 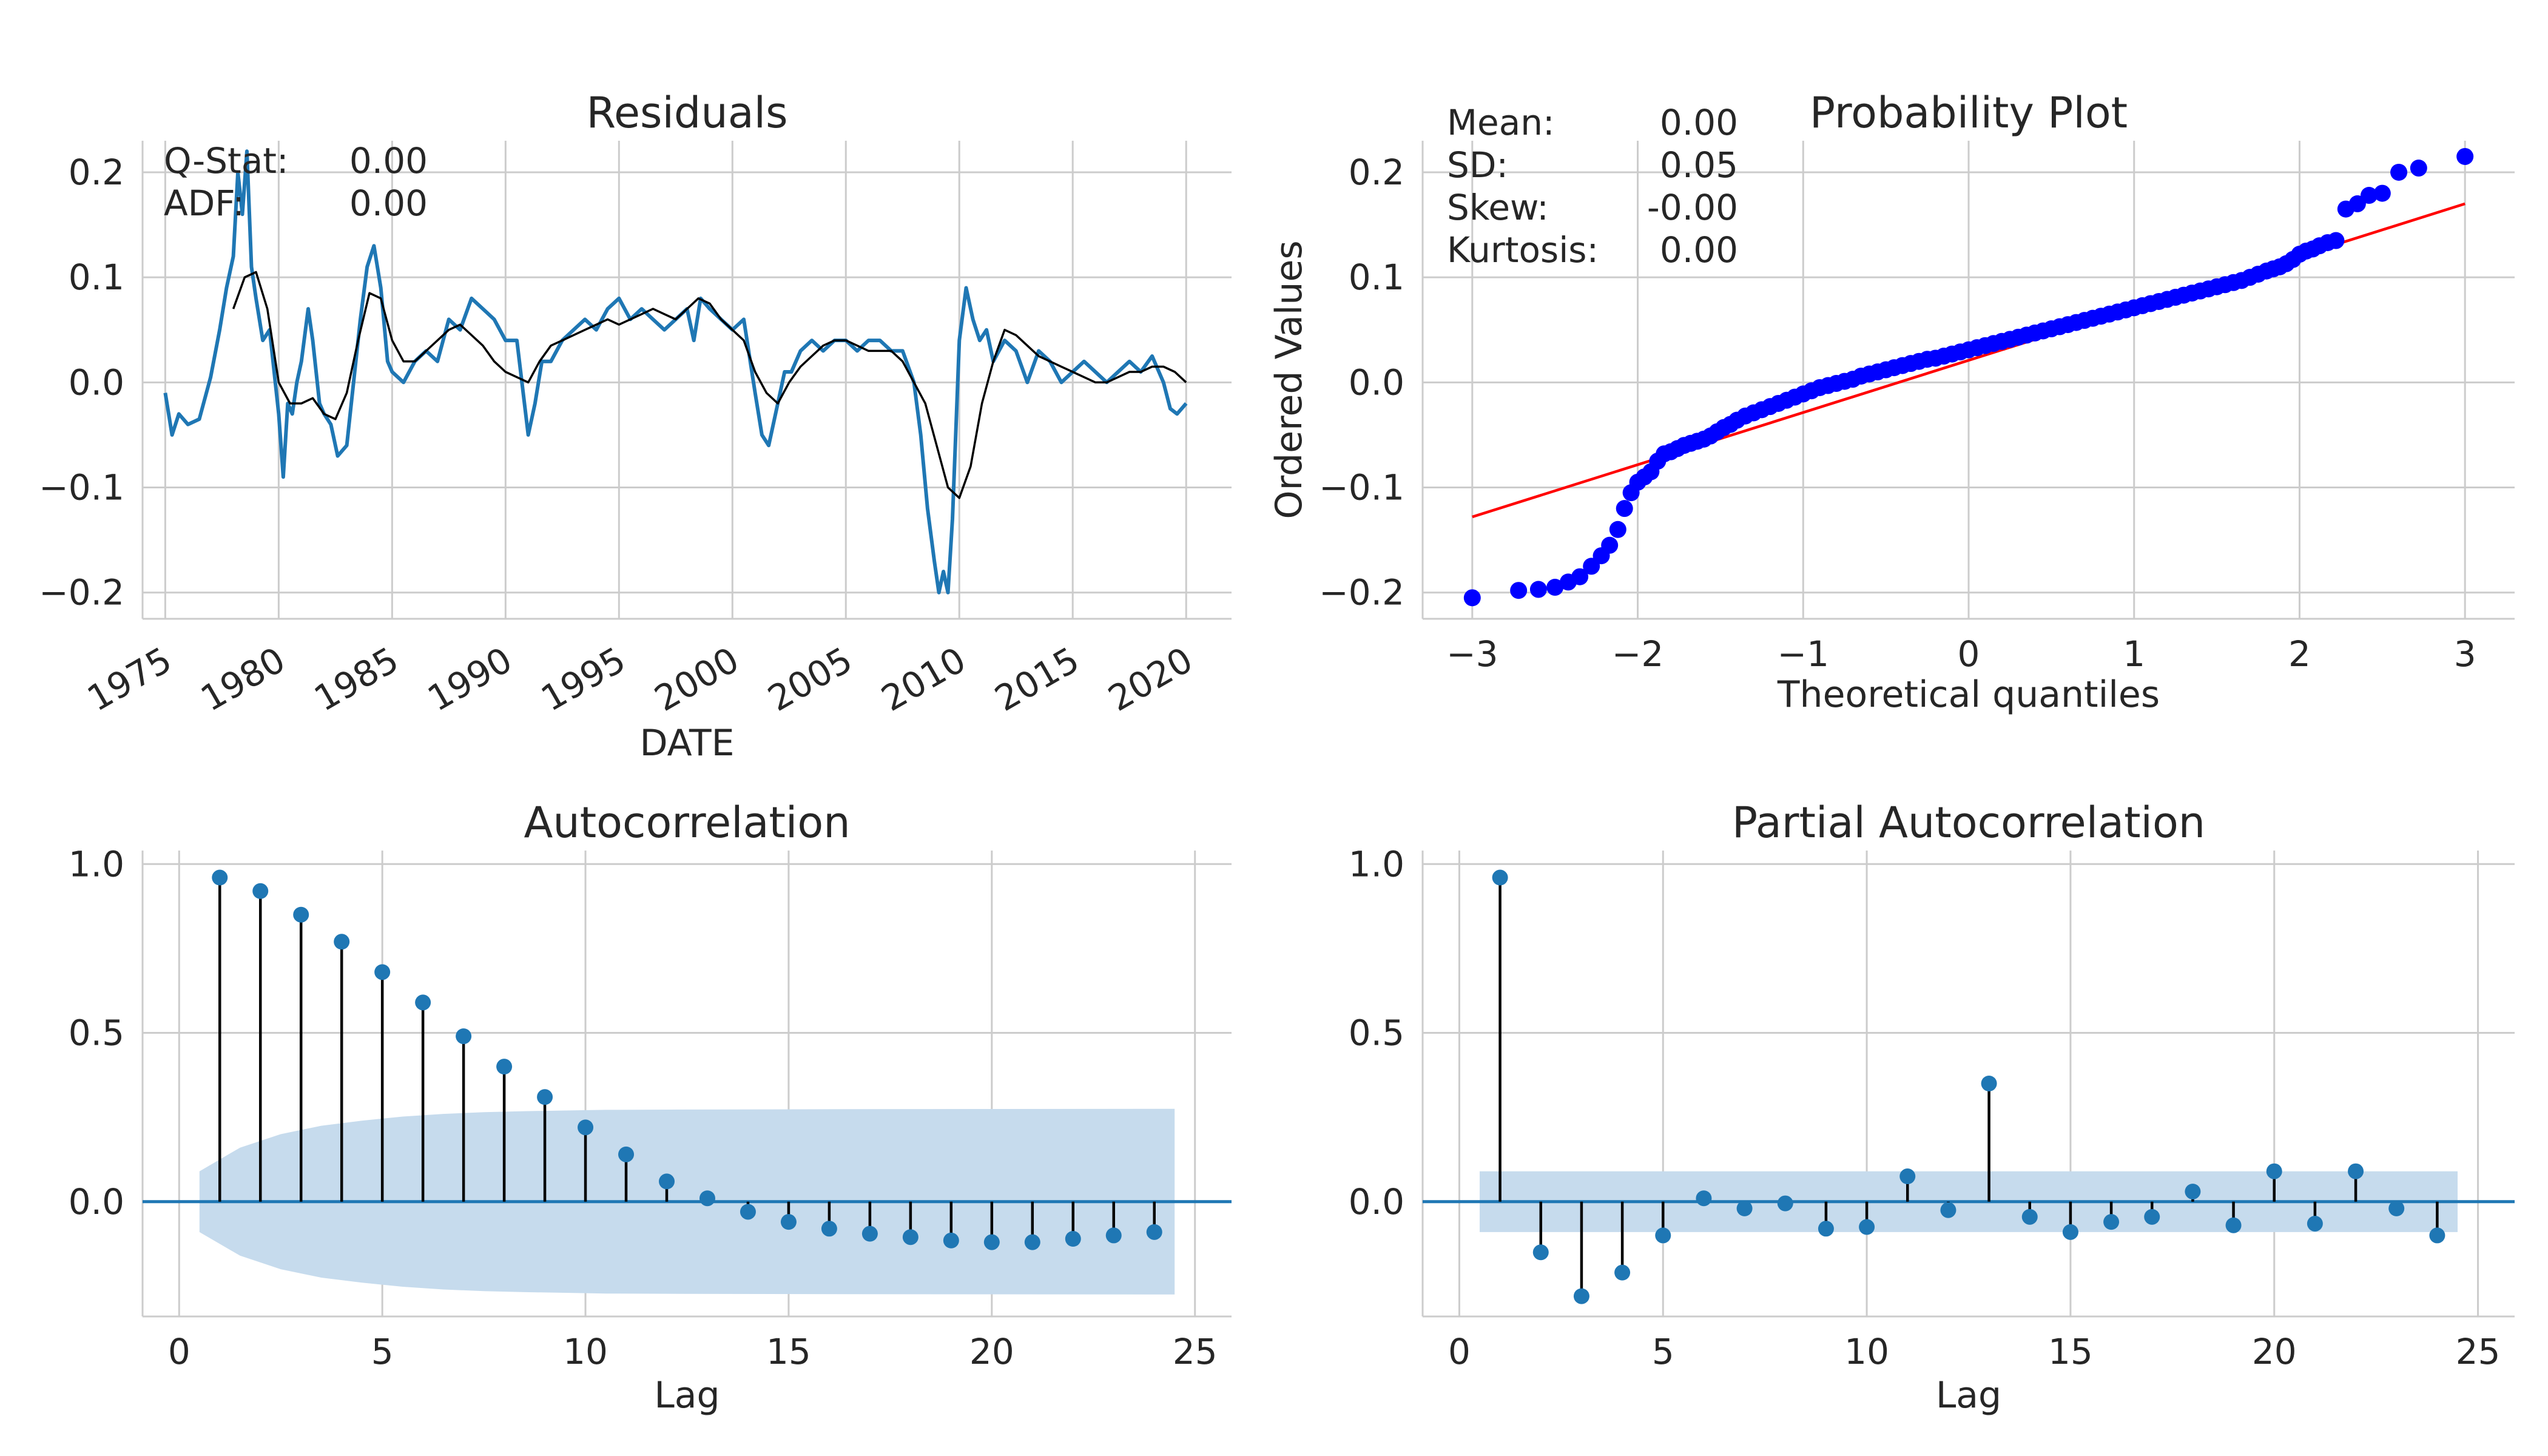 I want to click on chart-title: Autocorrelation, so click(x=687, y=823).